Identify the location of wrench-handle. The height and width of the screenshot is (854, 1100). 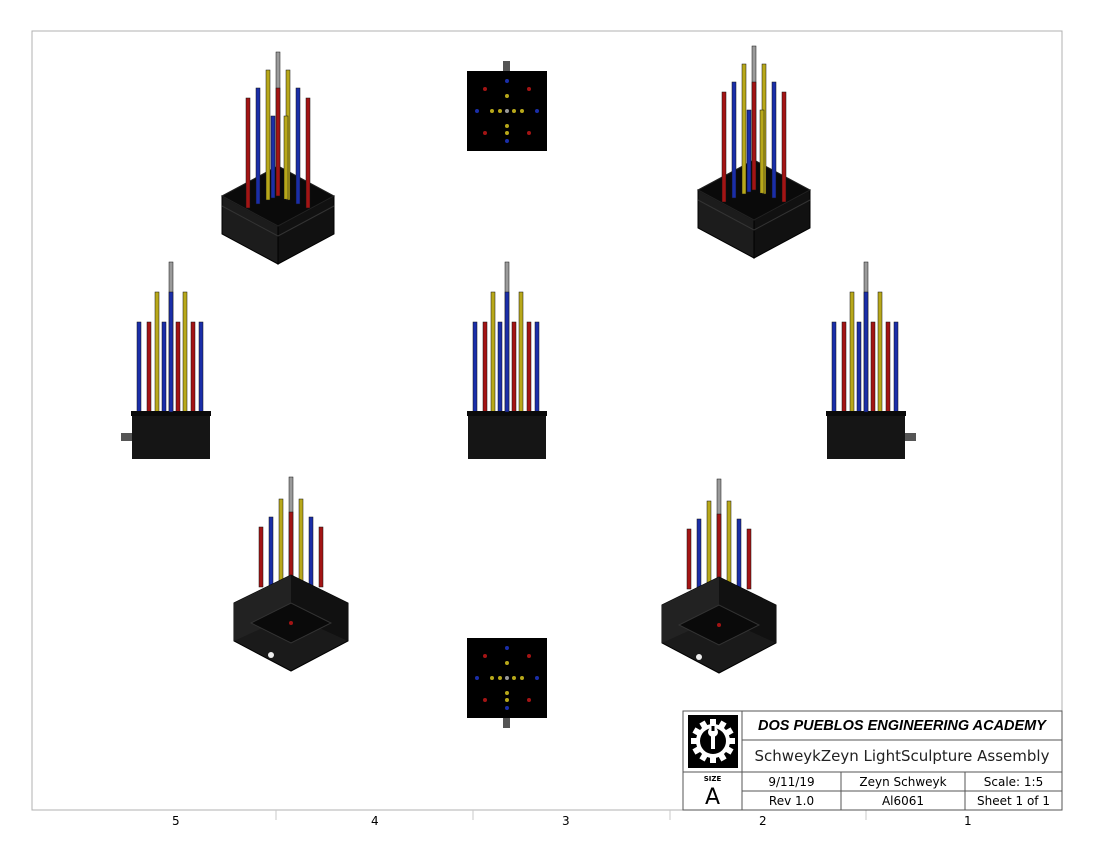
(713, 740).